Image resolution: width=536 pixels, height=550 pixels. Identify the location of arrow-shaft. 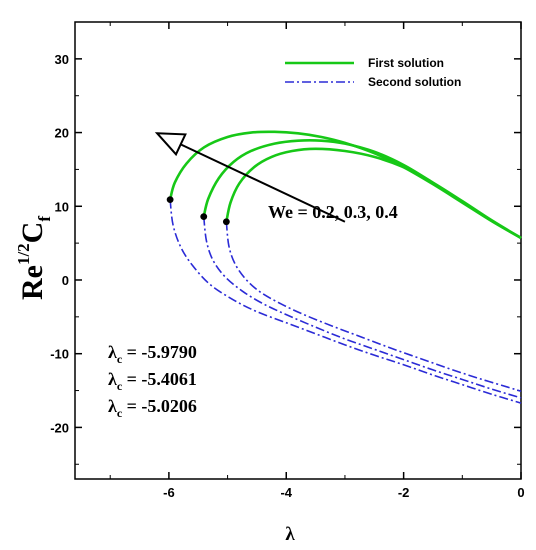
(263, 183).